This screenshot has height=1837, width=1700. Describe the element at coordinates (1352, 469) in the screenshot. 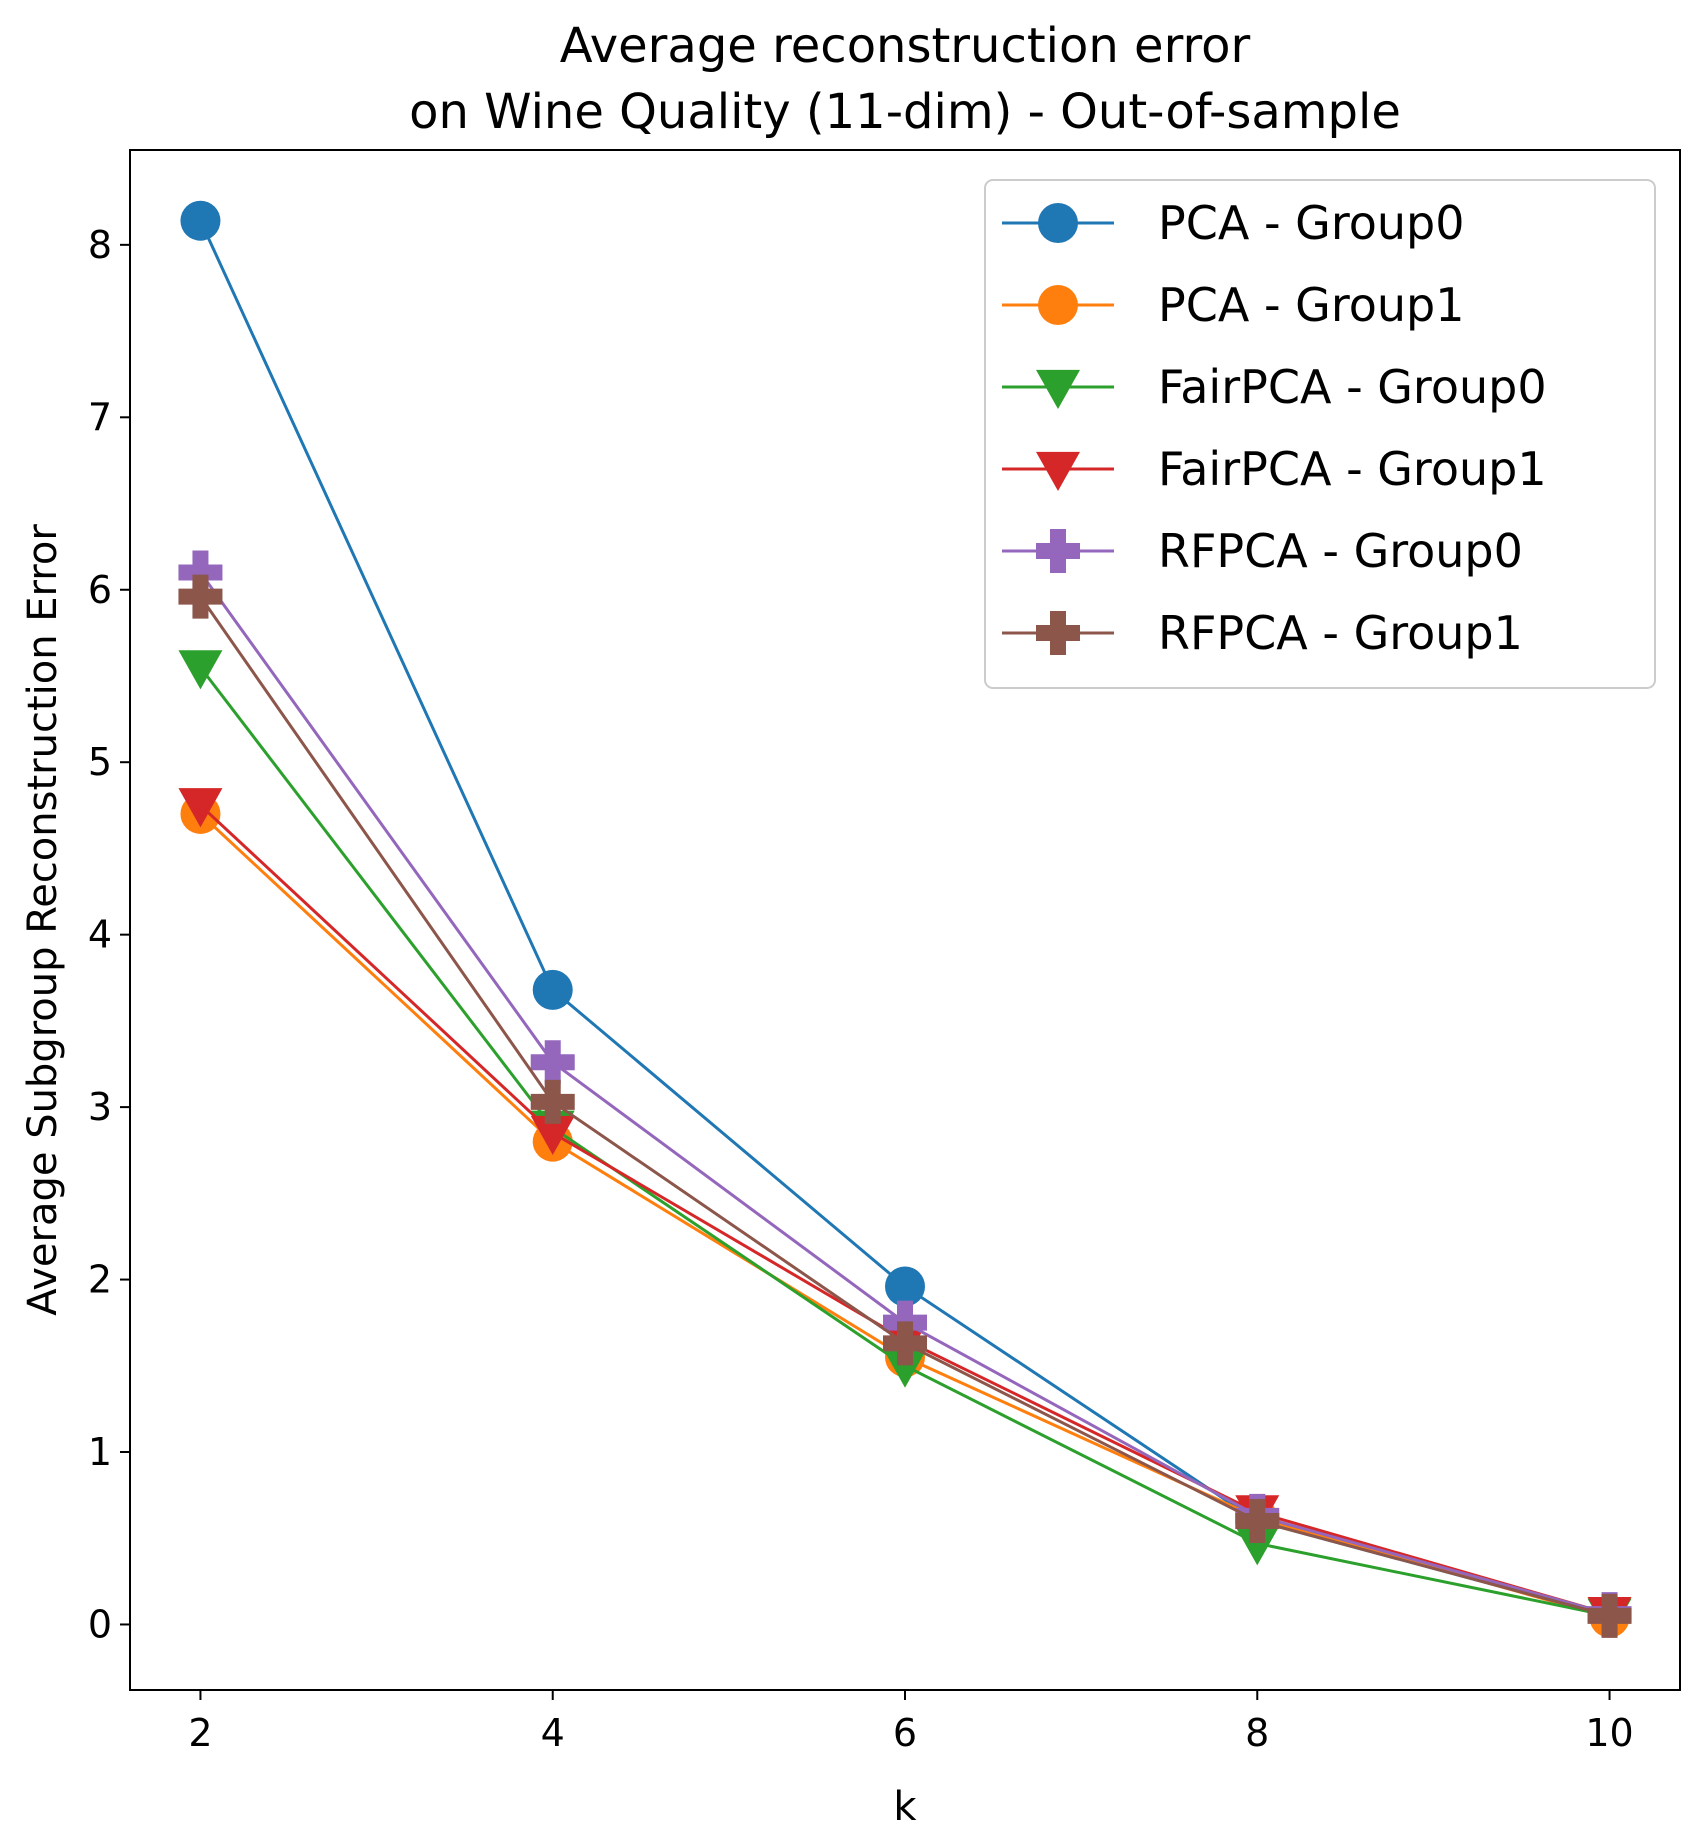

I see `legend-label-3: FairPCA - Group1` at that location.